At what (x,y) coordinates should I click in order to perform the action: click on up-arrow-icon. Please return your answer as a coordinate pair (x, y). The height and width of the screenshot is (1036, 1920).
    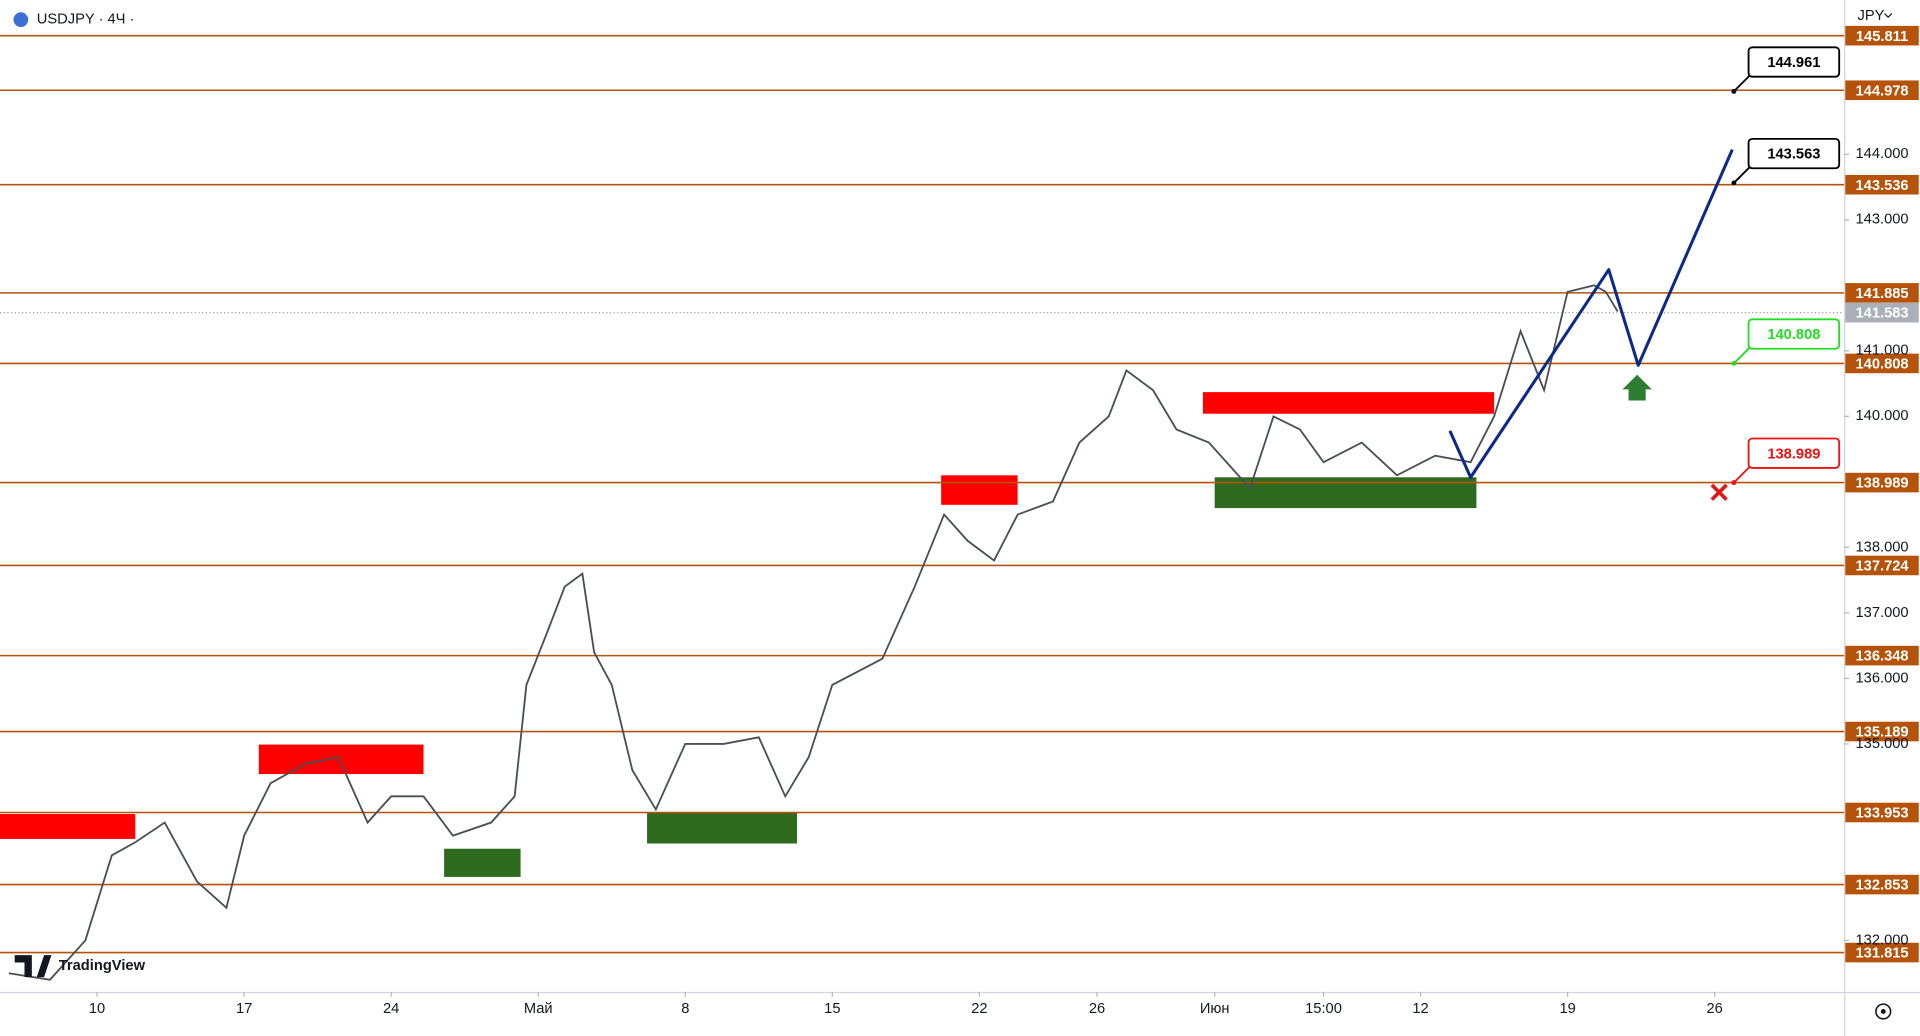
    Looking at the image, I should click on (1637, 387).